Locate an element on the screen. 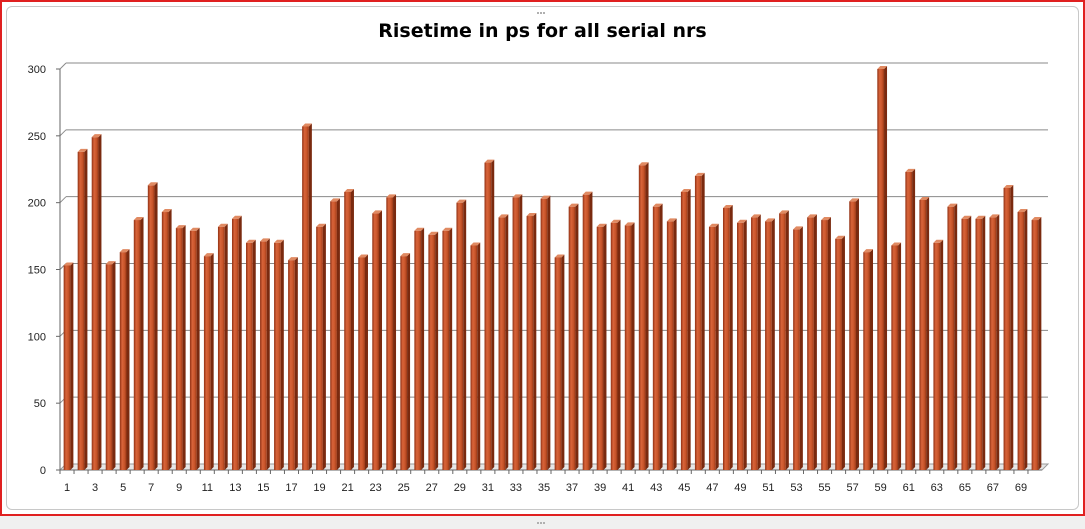 The image size is (1085, 529). x-tick-label: 11 is located at coordinates (207, 488).